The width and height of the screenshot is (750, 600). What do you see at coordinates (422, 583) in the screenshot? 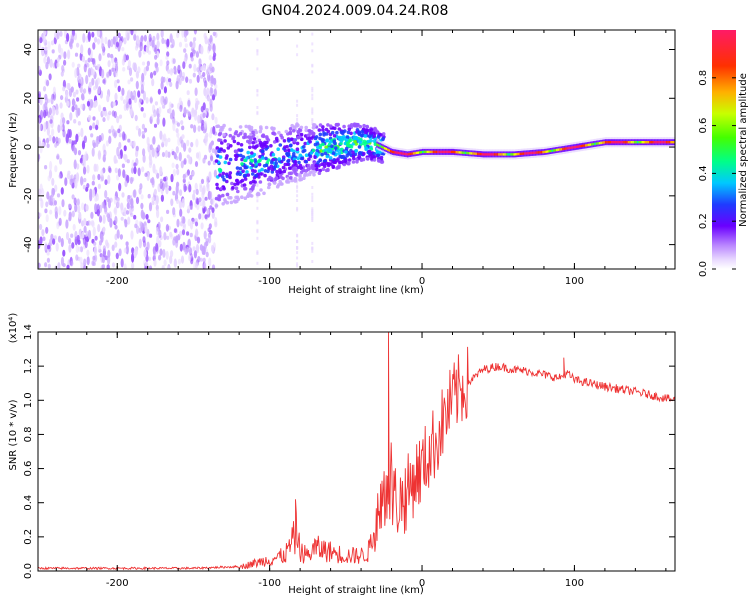
I see `x-tick-label: 0` at bounding box center [422, 583].